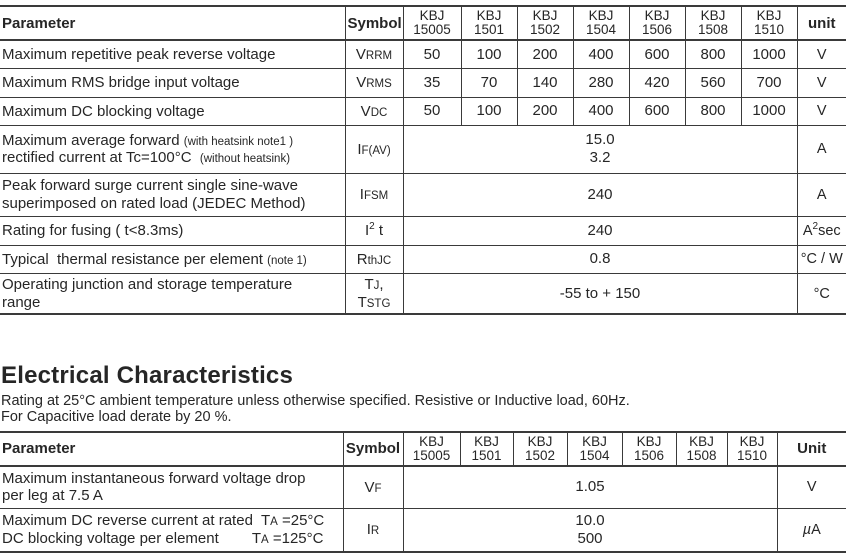 Image resolution: width=846 pixels, height=553 pixels. What do you see at coordinates (545, 54) in the screenshot?
I see `value-cell: 200` at bounding box center [545, 54].